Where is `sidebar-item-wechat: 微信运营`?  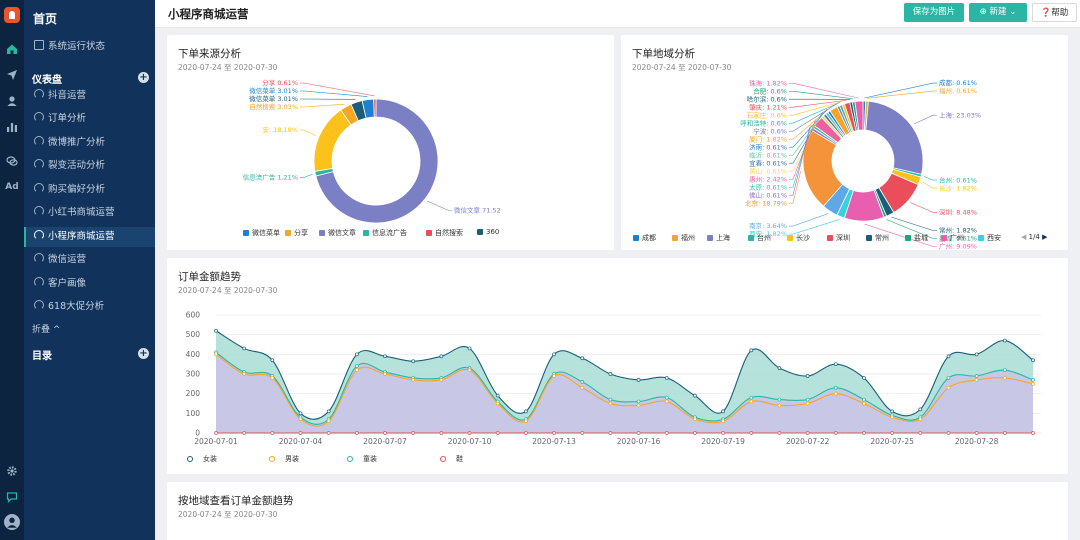 sidebar-item-wechat: 微信运营 is located at coordinates (89, 260).